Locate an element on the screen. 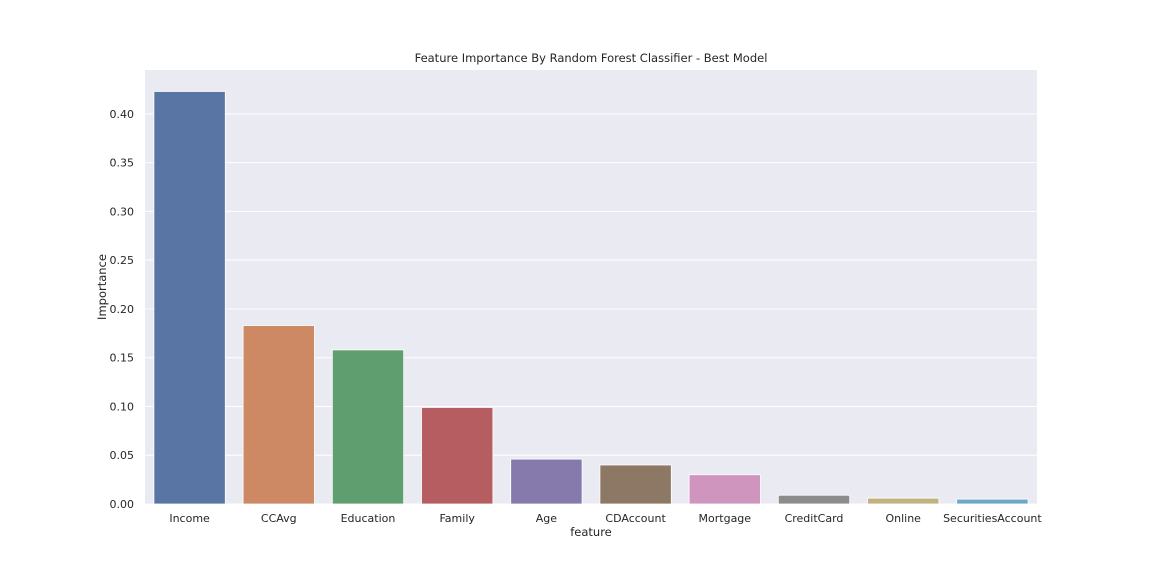 The width and height of the screenshot is (1152, 576). x-tick-label: CCAvg is located at coordinates (279, 518).